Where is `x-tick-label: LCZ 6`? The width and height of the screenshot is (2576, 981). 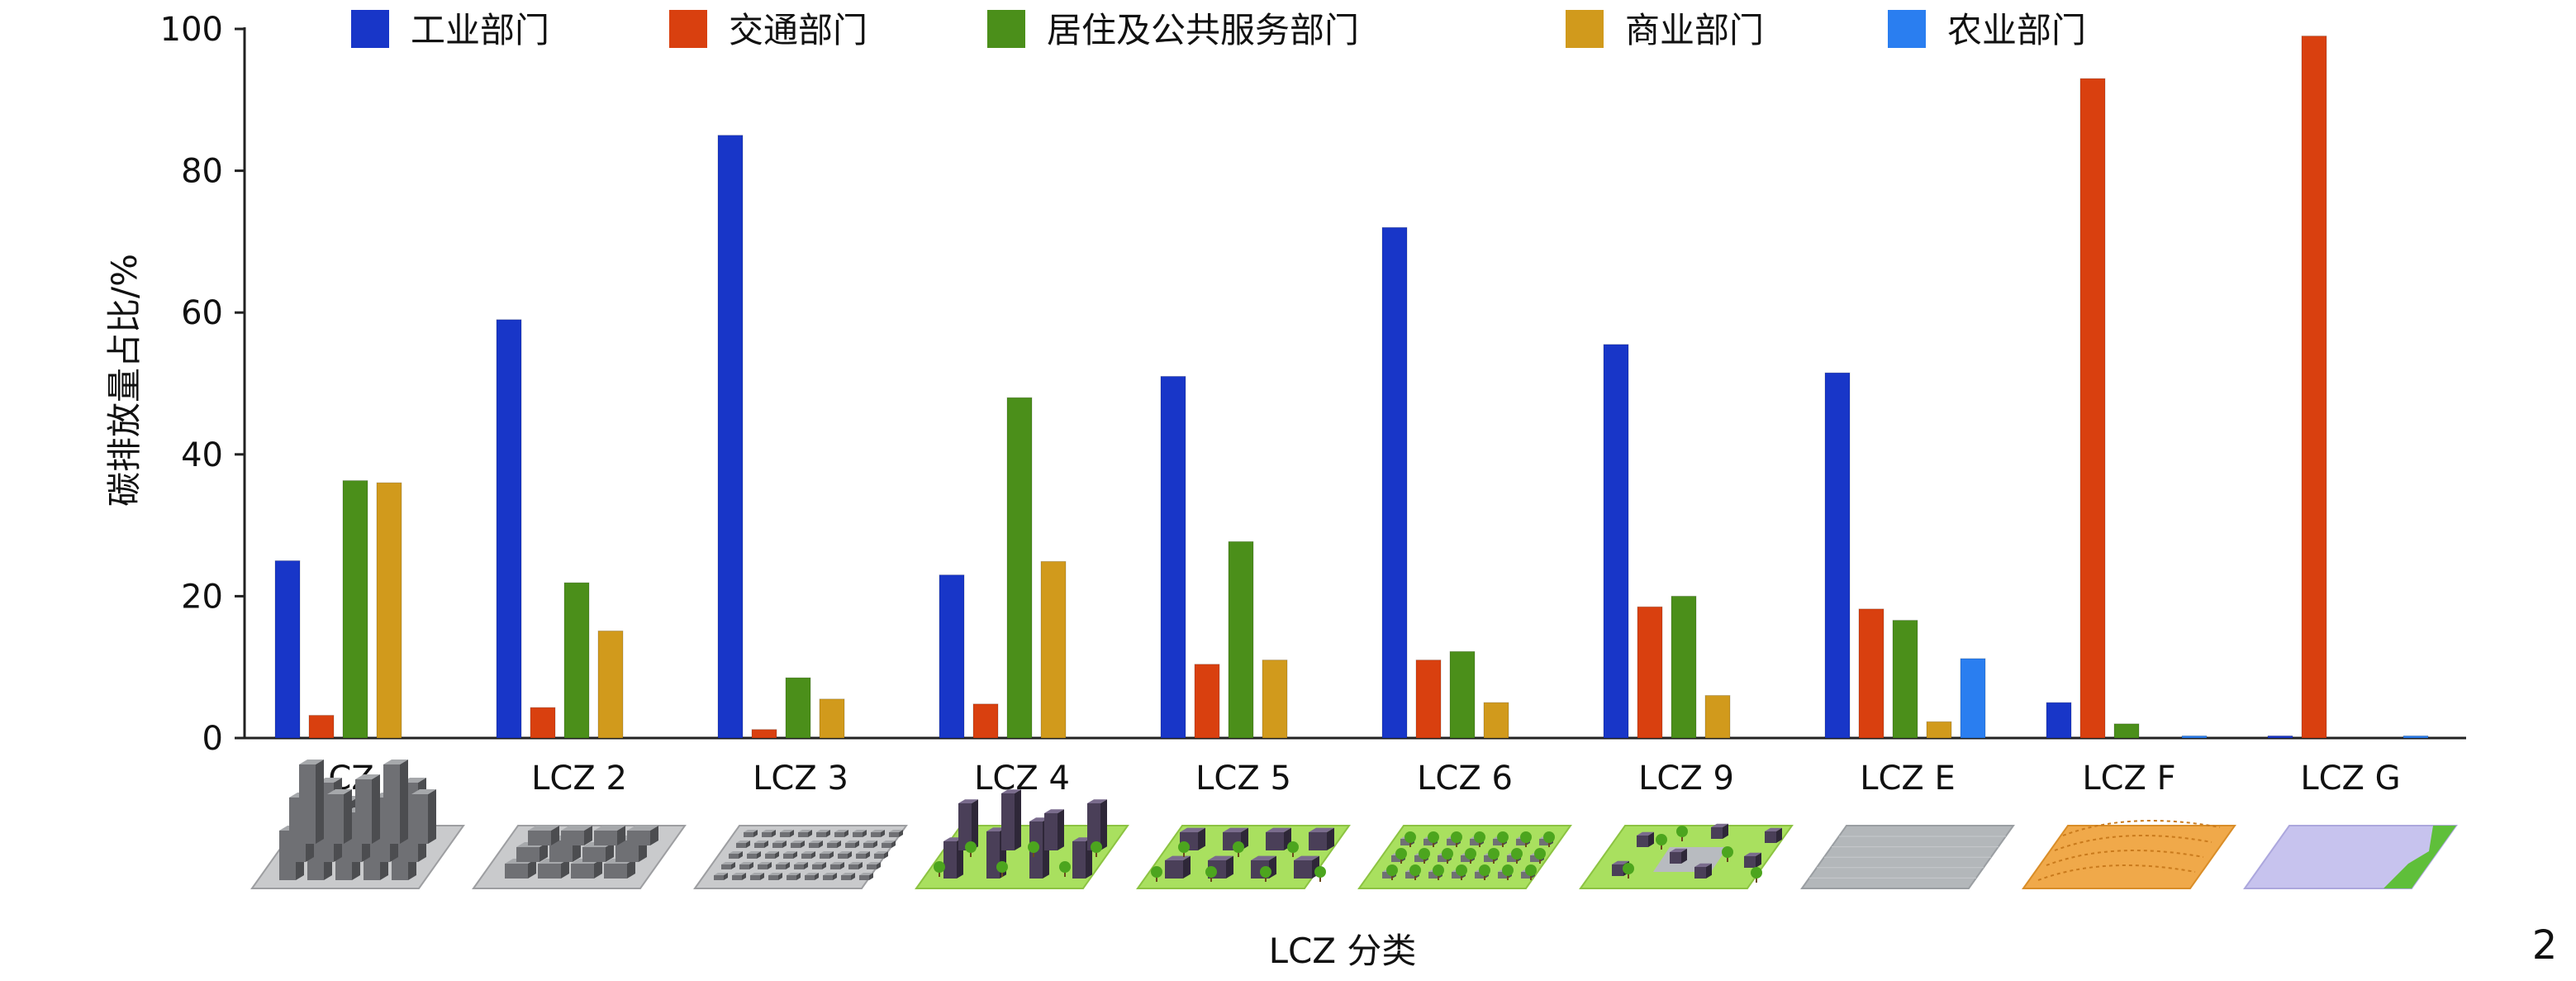 x-tick-label: LCZ 6 is located at coordinates (1465, 779).